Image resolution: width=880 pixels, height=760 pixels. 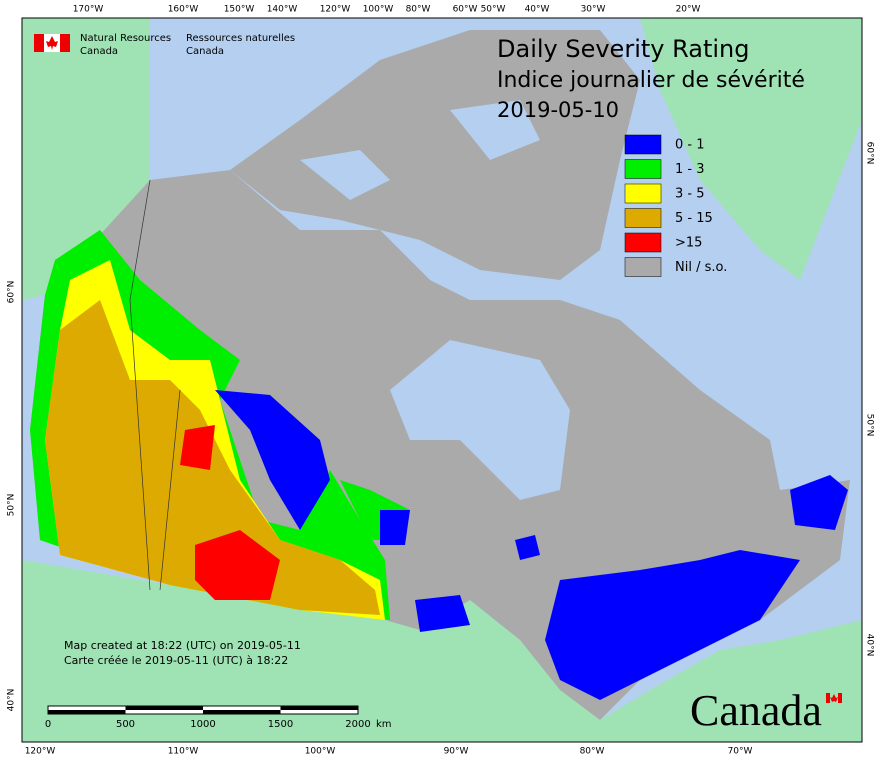 I want to click on agency-en: Natural Resources, so click(x=125, y=38).